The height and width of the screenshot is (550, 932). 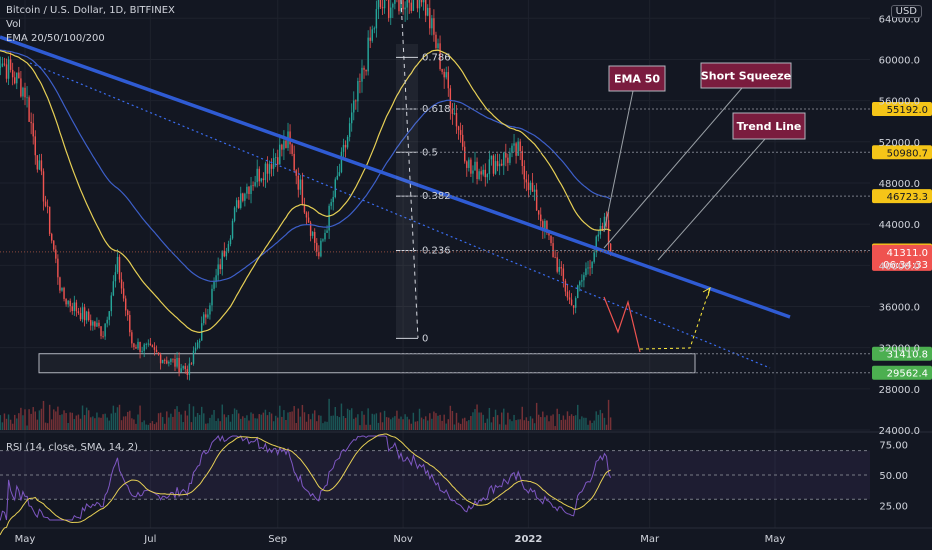 I want to click on rsi-label: RSI (14, close, SMA, 14, 2), so click(x=72, y=447).